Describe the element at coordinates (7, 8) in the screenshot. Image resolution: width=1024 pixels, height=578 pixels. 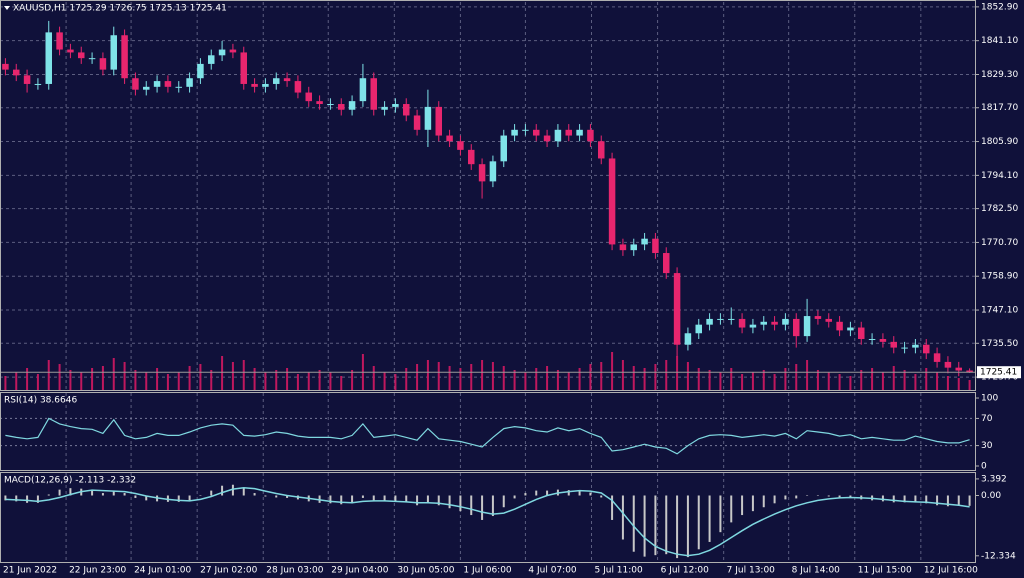
I see `menu-arrow` at that location.